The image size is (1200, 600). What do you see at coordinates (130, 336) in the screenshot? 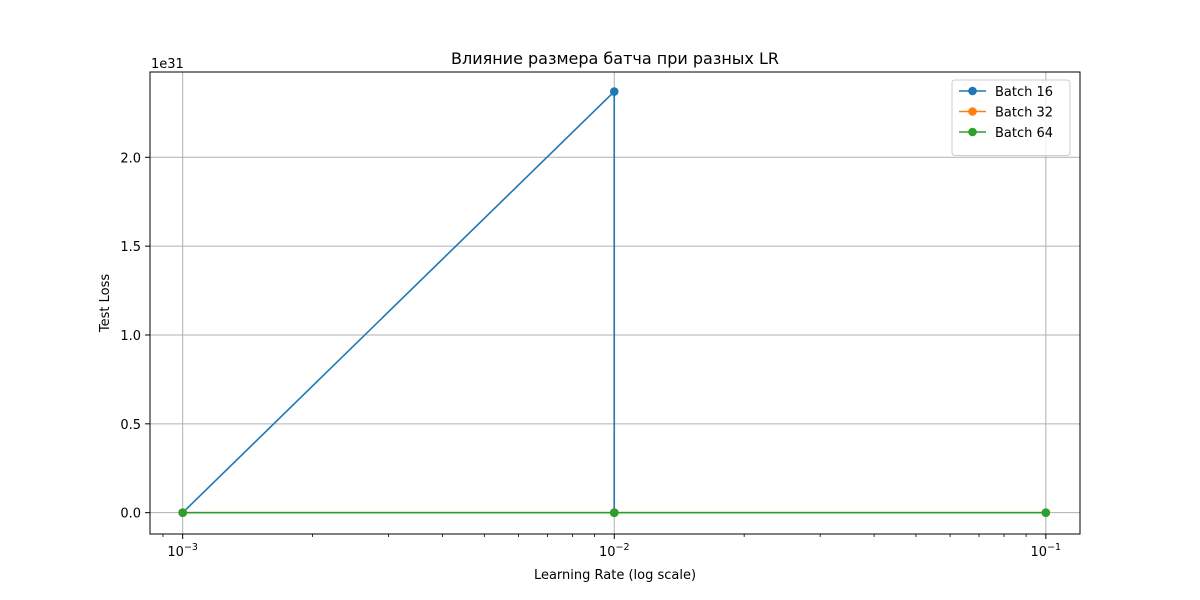
I see `y-tick-label: 1.0` at bounding box center [130, 336].